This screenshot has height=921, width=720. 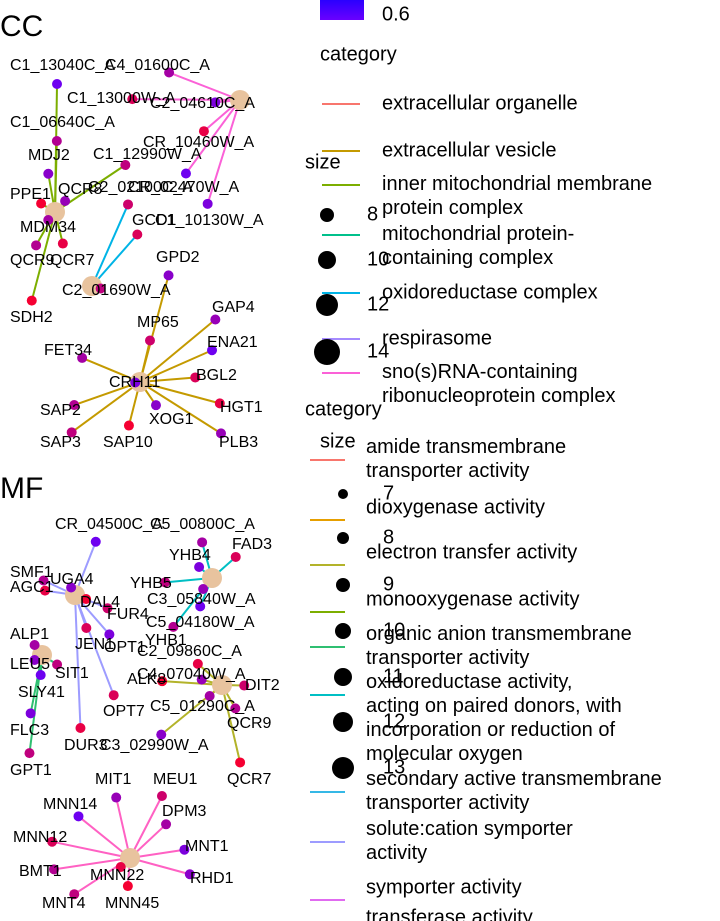 I want to click on gene-label: DAL4, so click(x=100, y=602).